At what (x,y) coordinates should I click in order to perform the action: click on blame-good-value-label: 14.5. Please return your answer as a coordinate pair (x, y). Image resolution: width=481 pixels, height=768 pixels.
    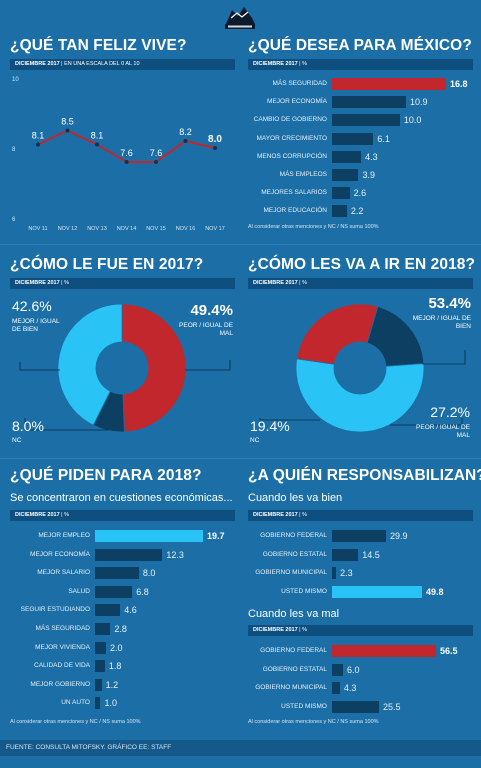
    Looking at the image, I should click on (371, 554).